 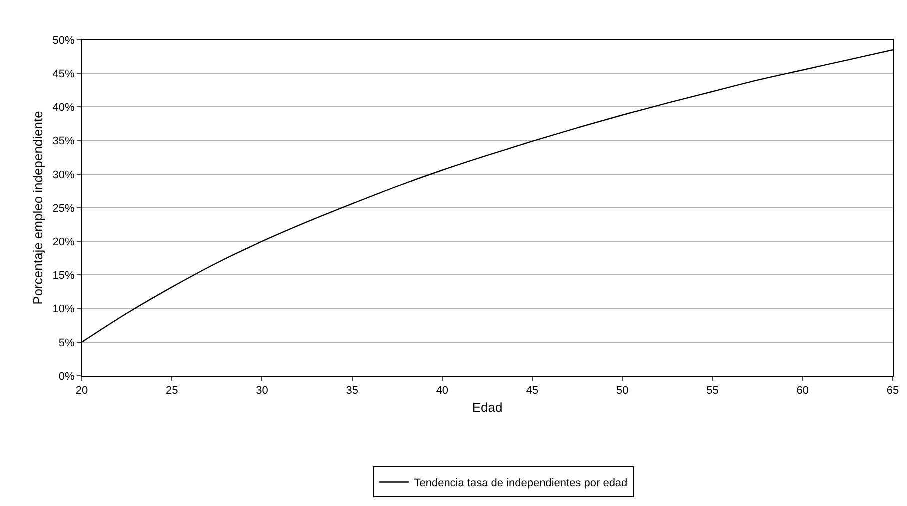 What do you see at coordinates (803, 391) in the screenshot?
I see `x-tick-label: 60` at bounding box center [803, 391].